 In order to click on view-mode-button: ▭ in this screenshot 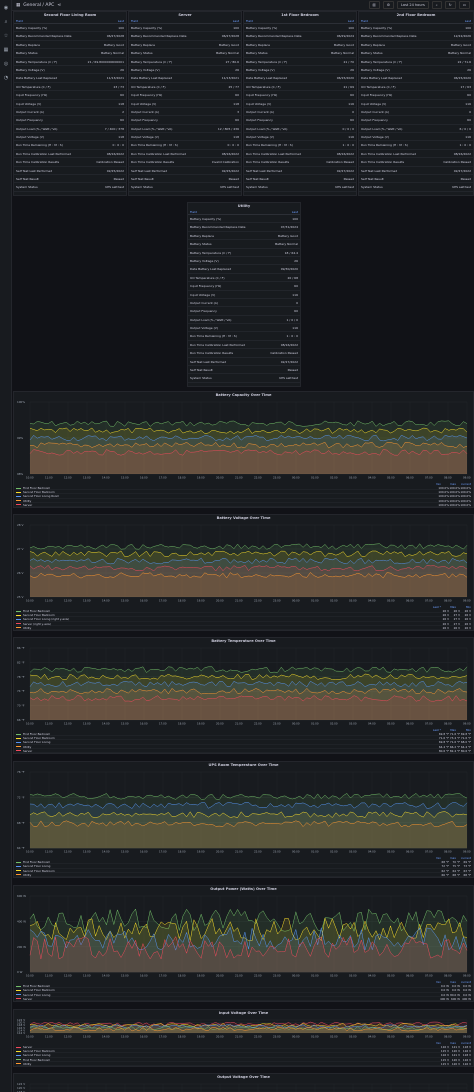, I will do `click(464, 5)`.